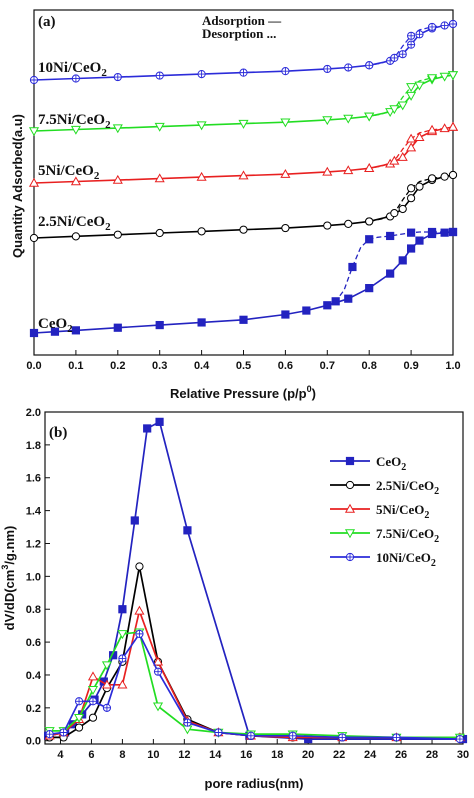 This screenshot has height=798, width=474. Describe the element at coordinates (33, 446) in the screenshot. I see `panel-b-y-tick-label: 1.8` at that location.